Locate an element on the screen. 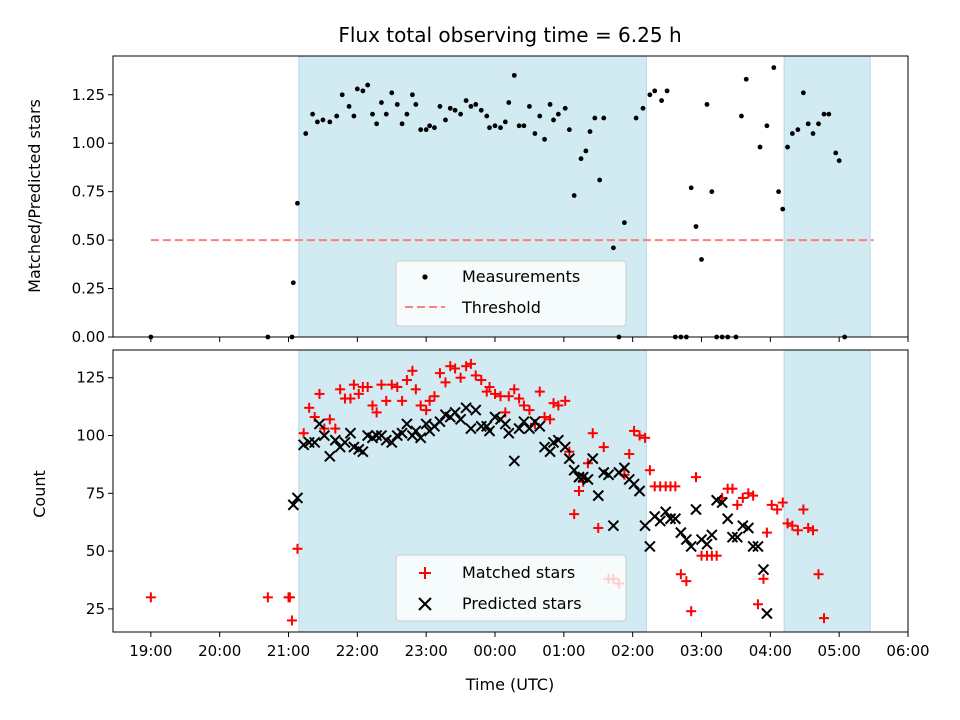 The image size is (960, 720). y-tick-label: 75 is located at coordinates (95, 493).